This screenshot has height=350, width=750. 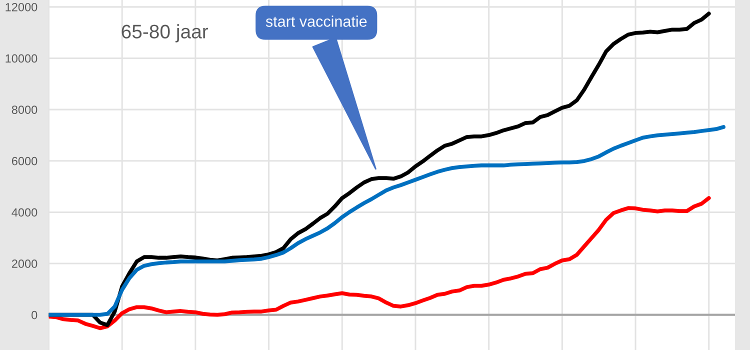 I want to click on text: 65-80 jaar, so click(x=165, y=33).